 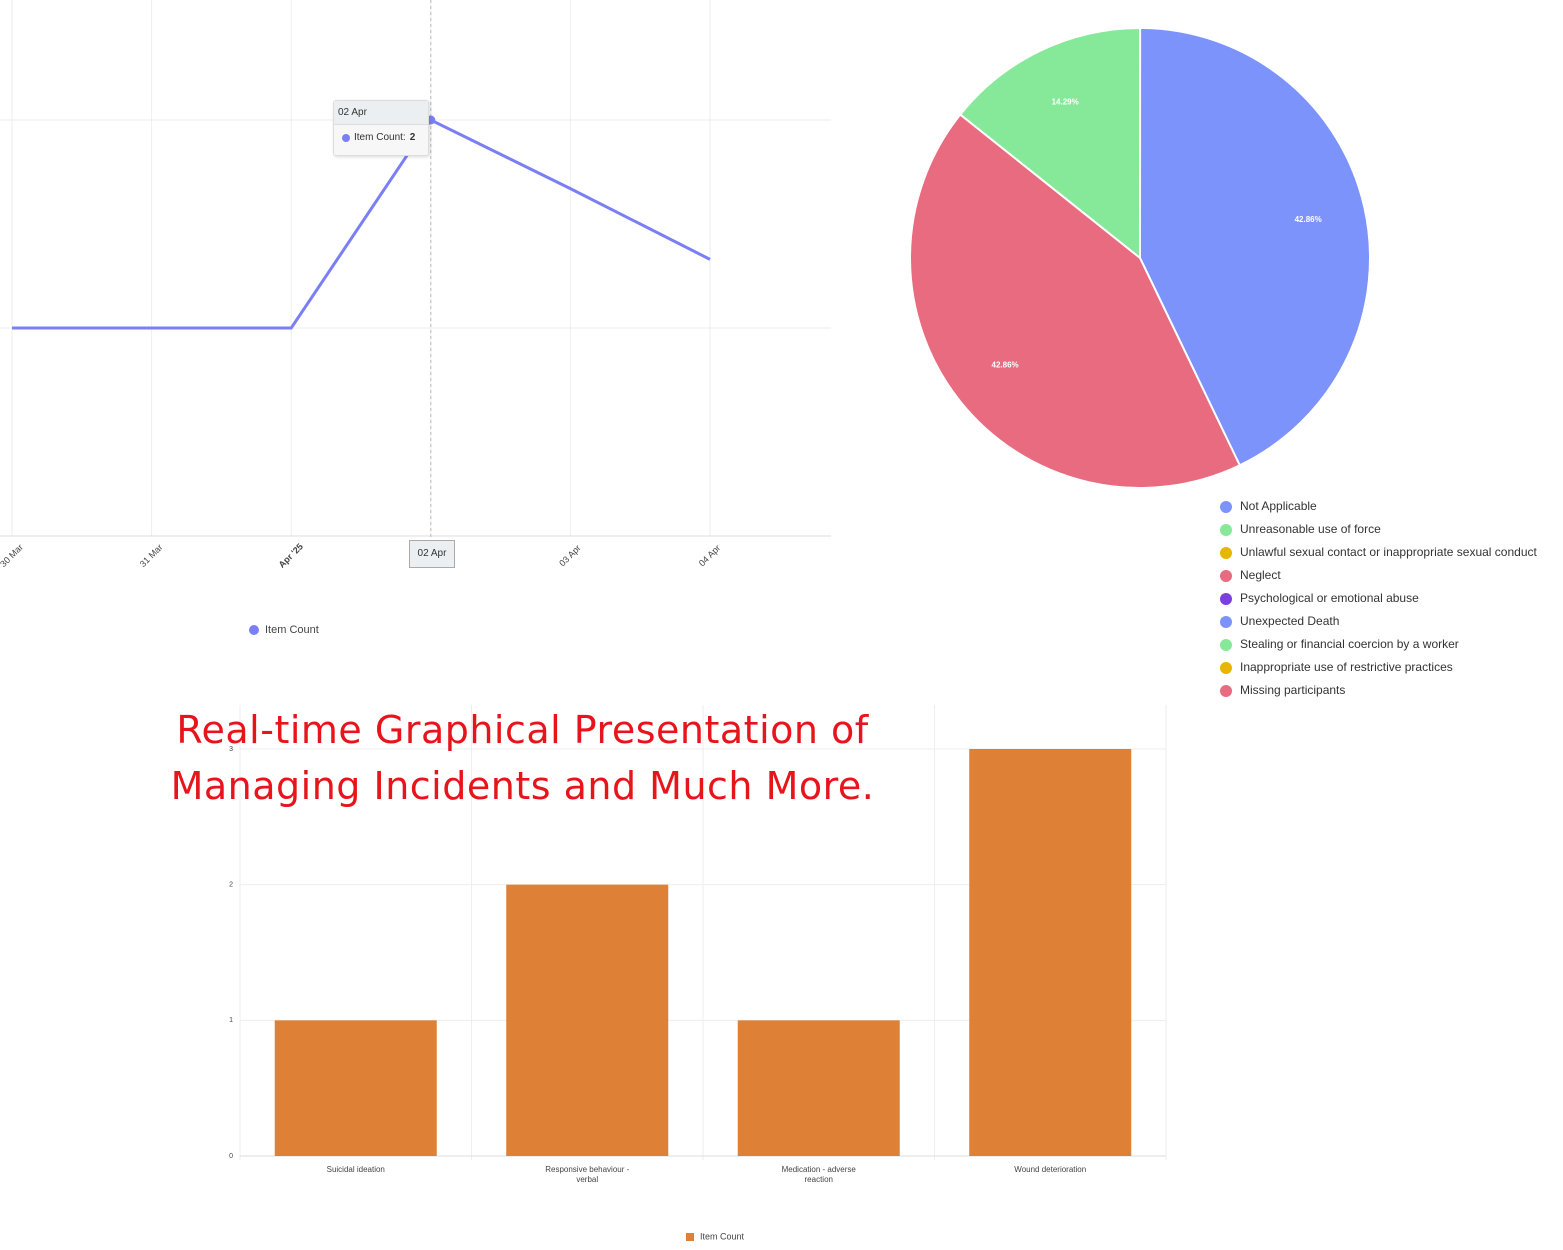 What do you see at coordinates (361, 224) in the screenshot?
I see `line-series` at bounding box center [361, 224].